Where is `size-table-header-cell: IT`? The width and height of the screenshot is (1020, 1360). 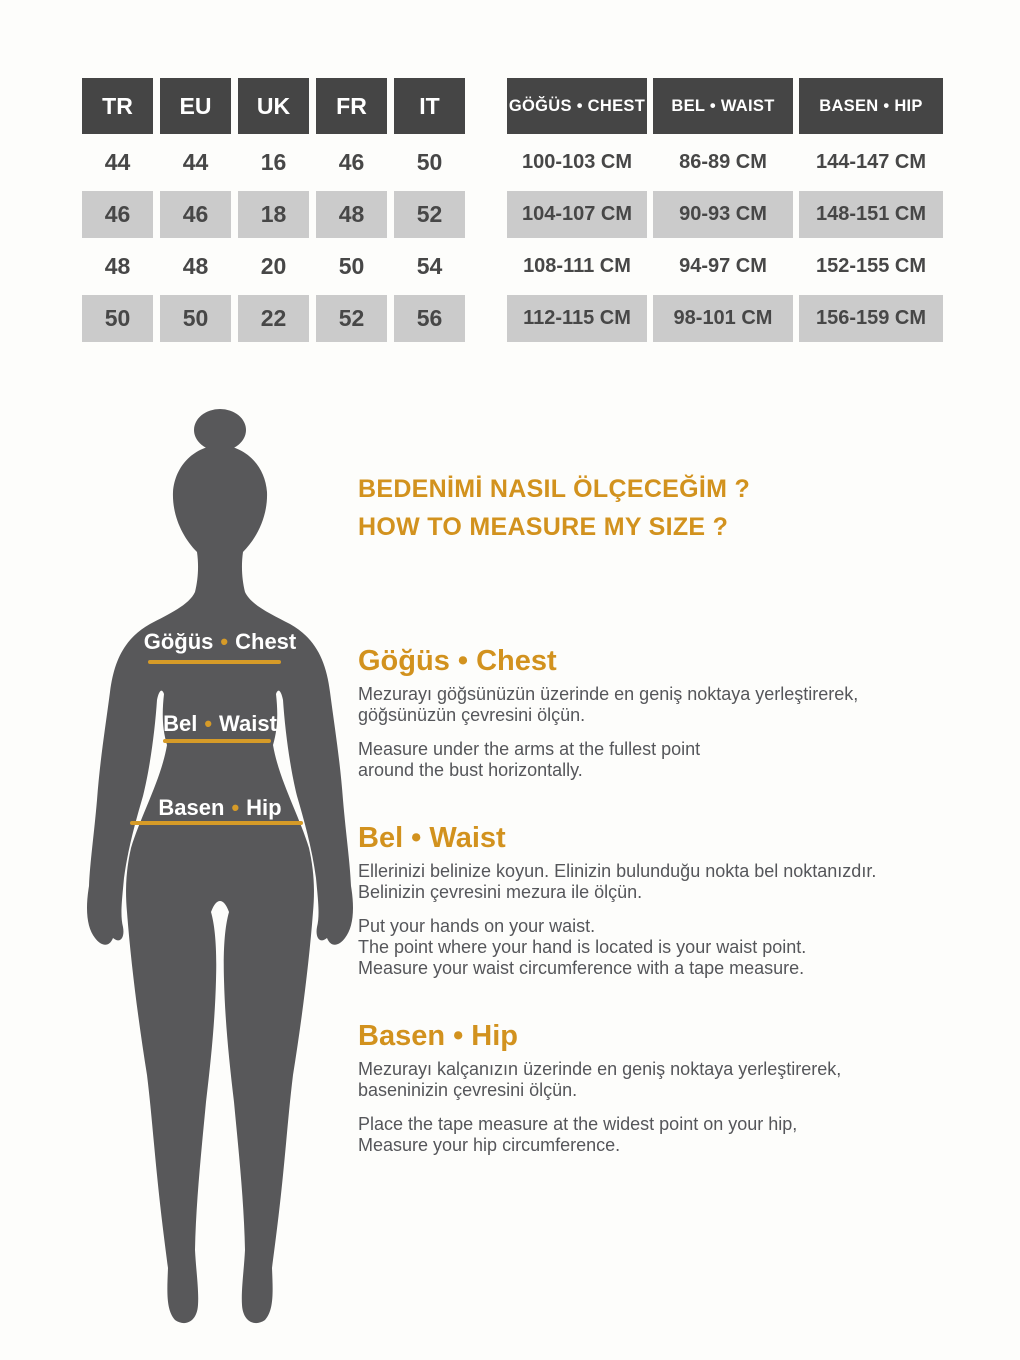 size-table-header-cell: IT is located at coordinates (429, 106).